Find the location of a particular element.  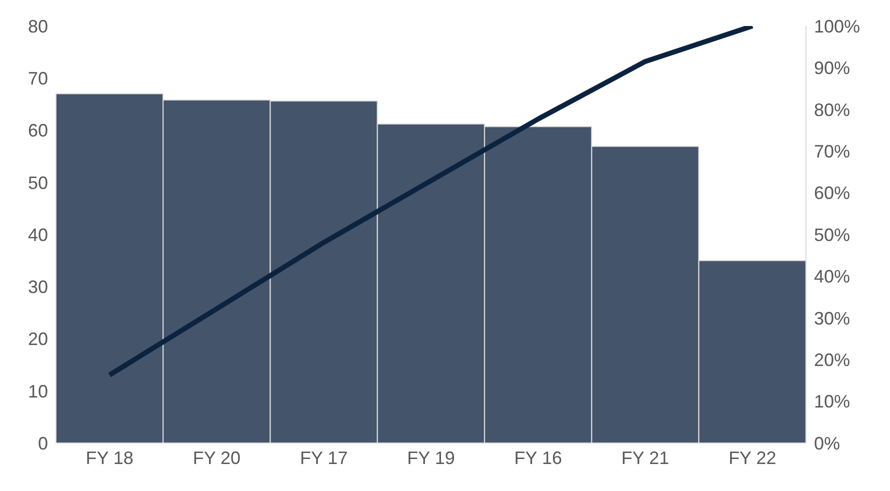

y2-tick-label: 50% is located at coordinates (832, 234).